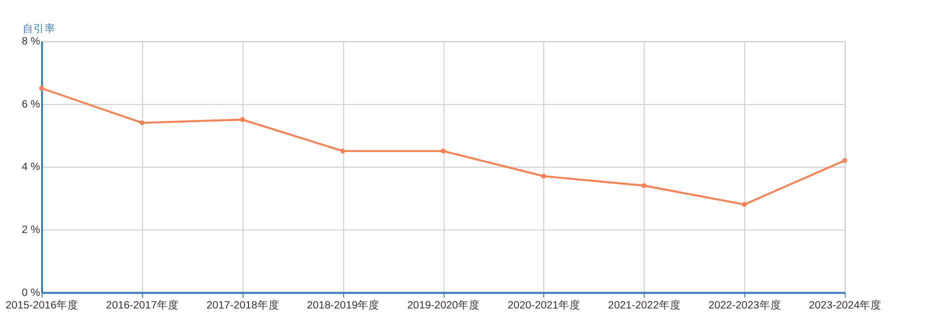  Describe the element at coordinates (243, 305) in the screenshot. I see `x-tick-label: 2017-2018年度` at that location.